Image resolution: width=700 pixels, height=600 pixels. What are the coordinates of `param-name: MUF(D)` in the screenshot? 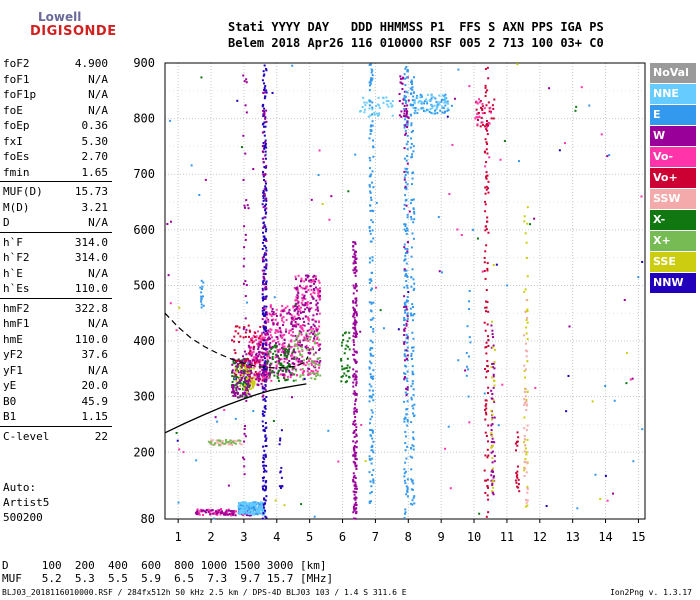 It's located at (23, 191).